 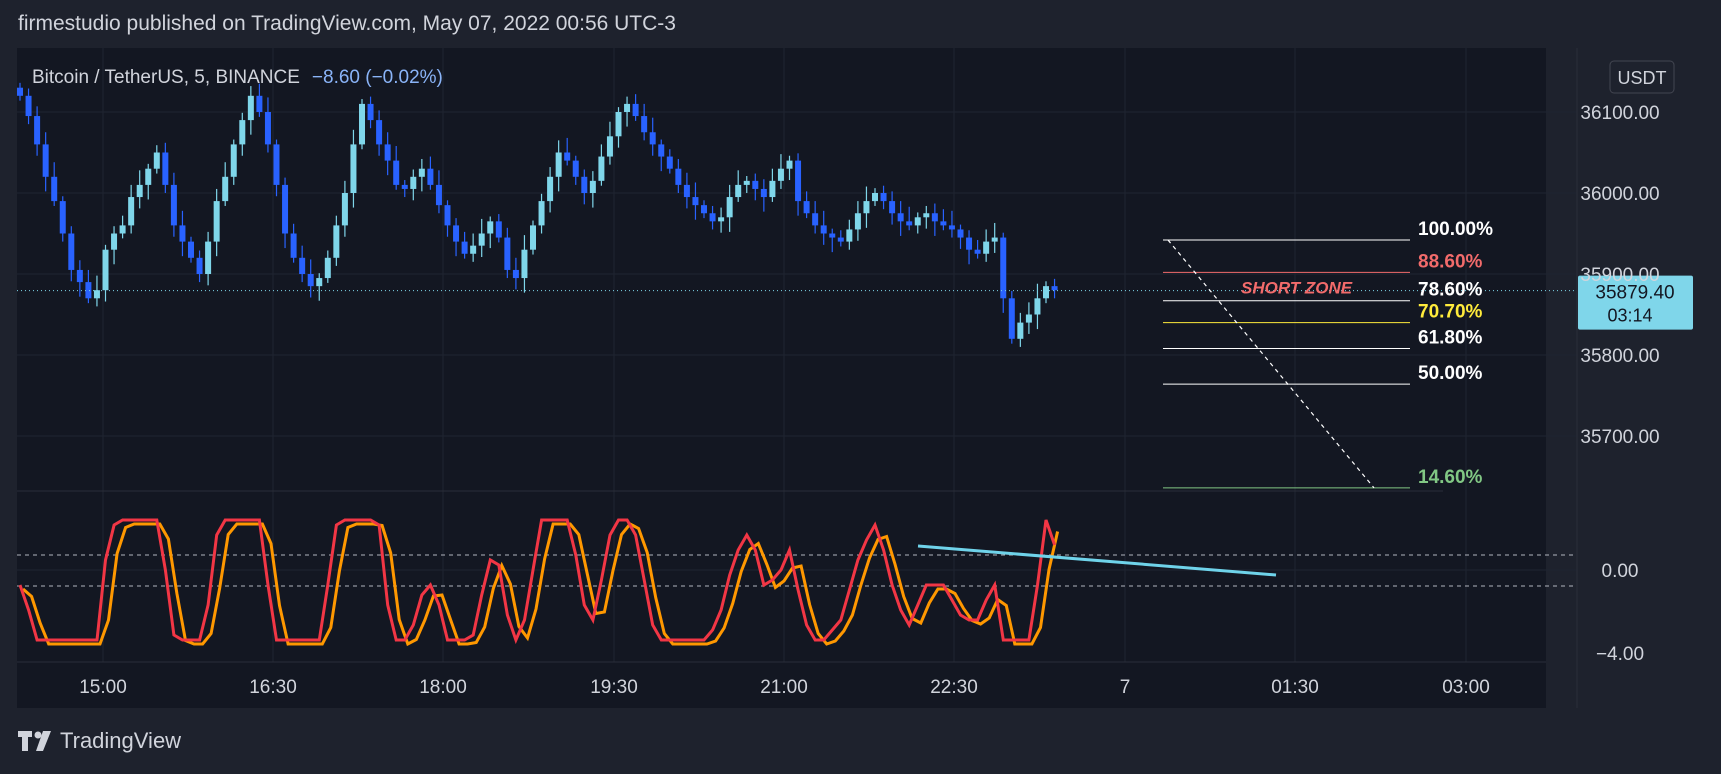 I want to click on oscillator-tick-label: 0.00, so click(x=1620, y=571).